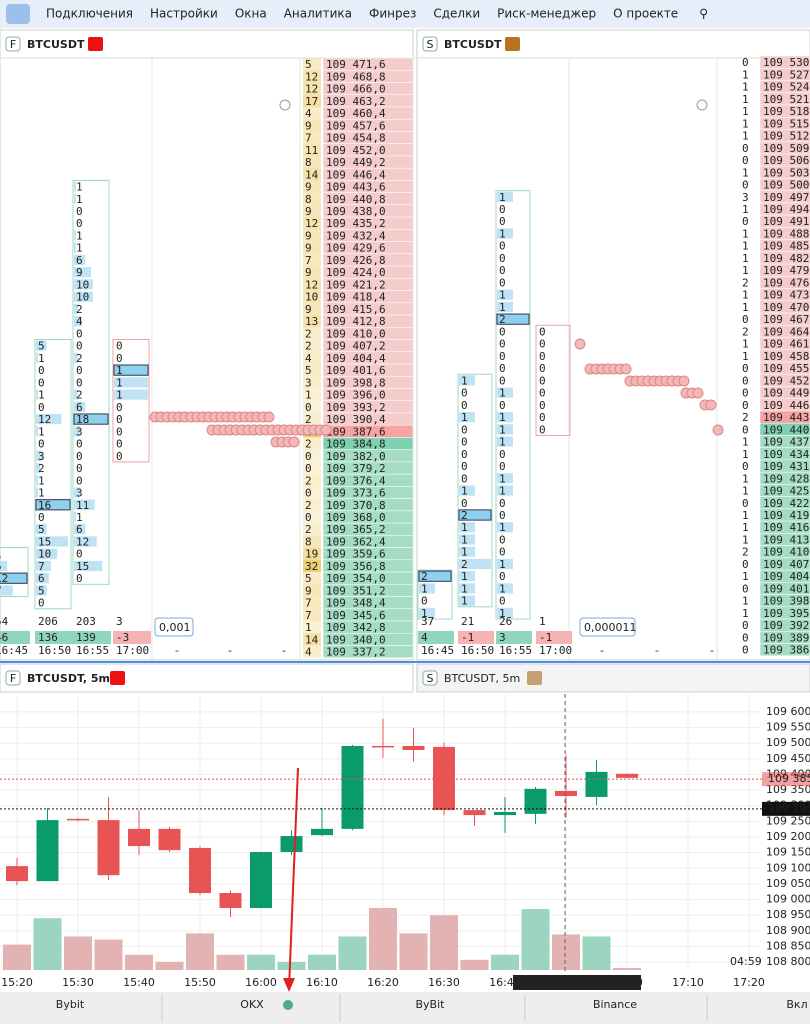  Describe the element at coordinates (786, 503) in the screenshot. I see `ladder-price: 109 422` at that location.